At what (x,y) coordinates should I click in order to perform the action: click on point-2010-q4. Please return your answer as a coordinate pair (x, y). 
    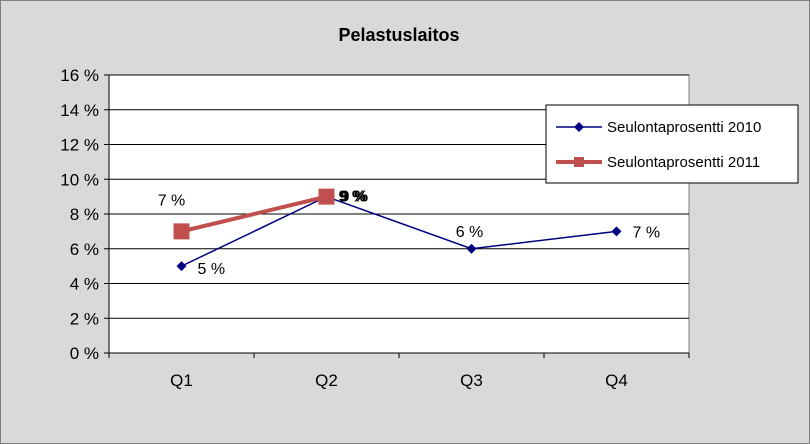
    Looking at the image, I should click on (616, 231).